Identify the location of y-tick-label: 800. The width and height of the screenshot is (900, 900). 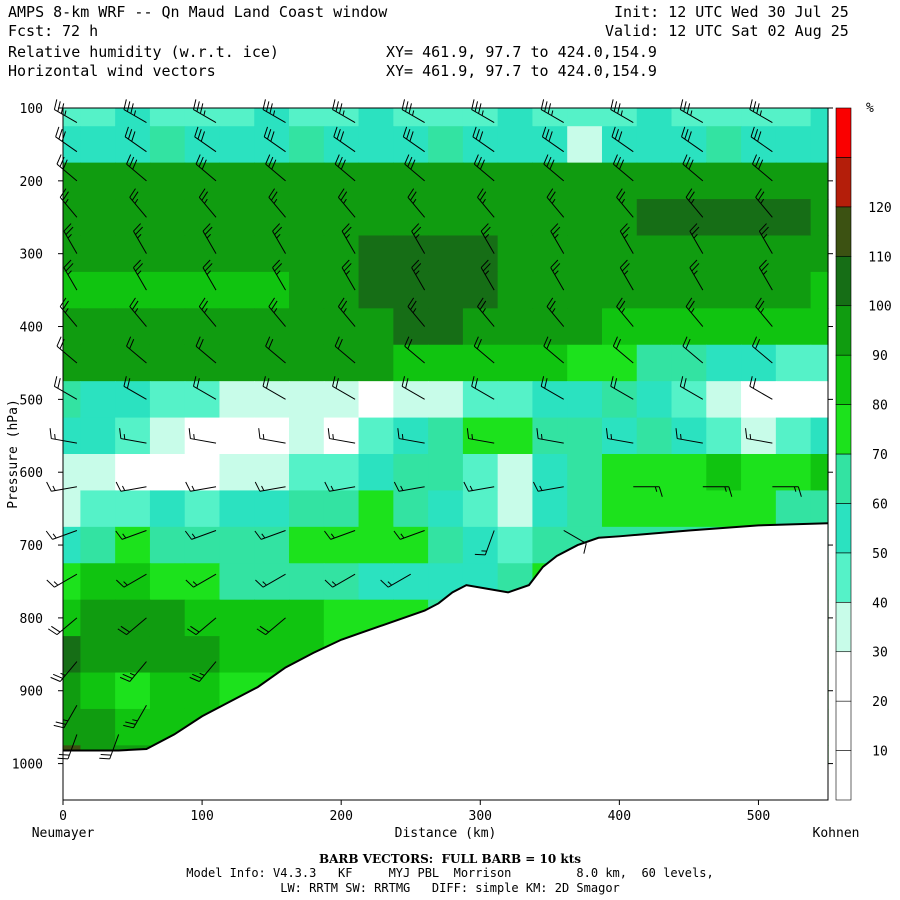
(31, 619).